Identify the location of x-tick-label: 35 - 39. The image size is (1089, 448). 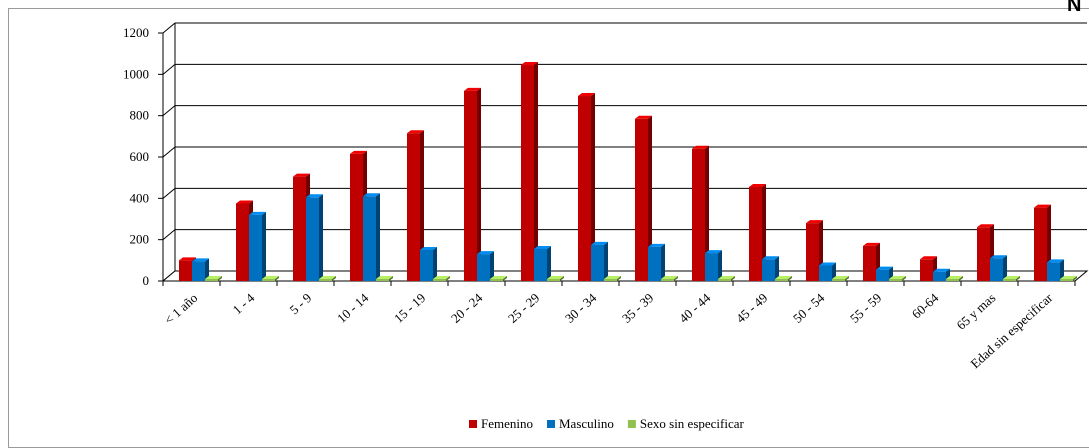
(637, 308).